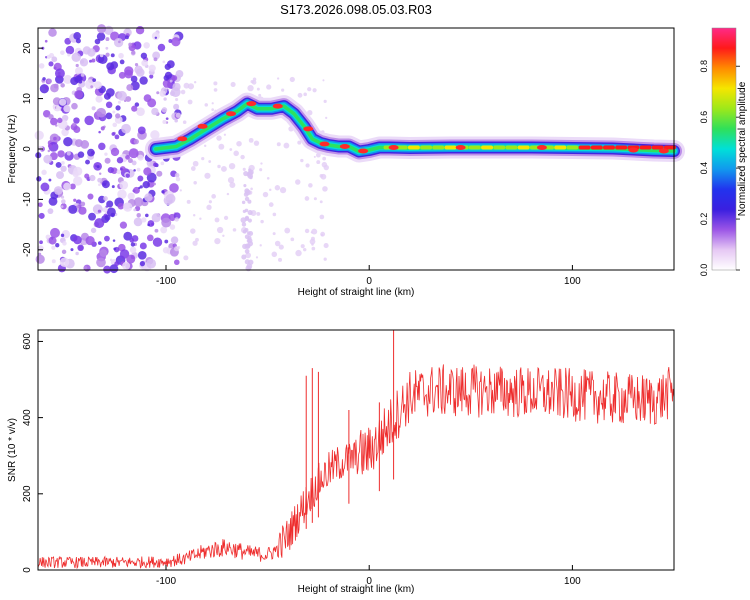 This screenshot has width=750, height=600. What do you see at coordinates (369, 581) in the screenshot?
I see `snr-x-tick-label: 0` at bounding box center [369, 581].